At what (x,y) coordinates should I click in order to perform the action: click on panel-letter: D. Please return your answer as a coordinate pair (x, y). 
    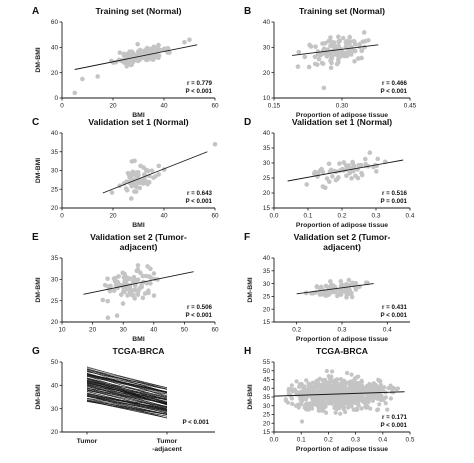
    Looking at the image, I should click on (247, 122).